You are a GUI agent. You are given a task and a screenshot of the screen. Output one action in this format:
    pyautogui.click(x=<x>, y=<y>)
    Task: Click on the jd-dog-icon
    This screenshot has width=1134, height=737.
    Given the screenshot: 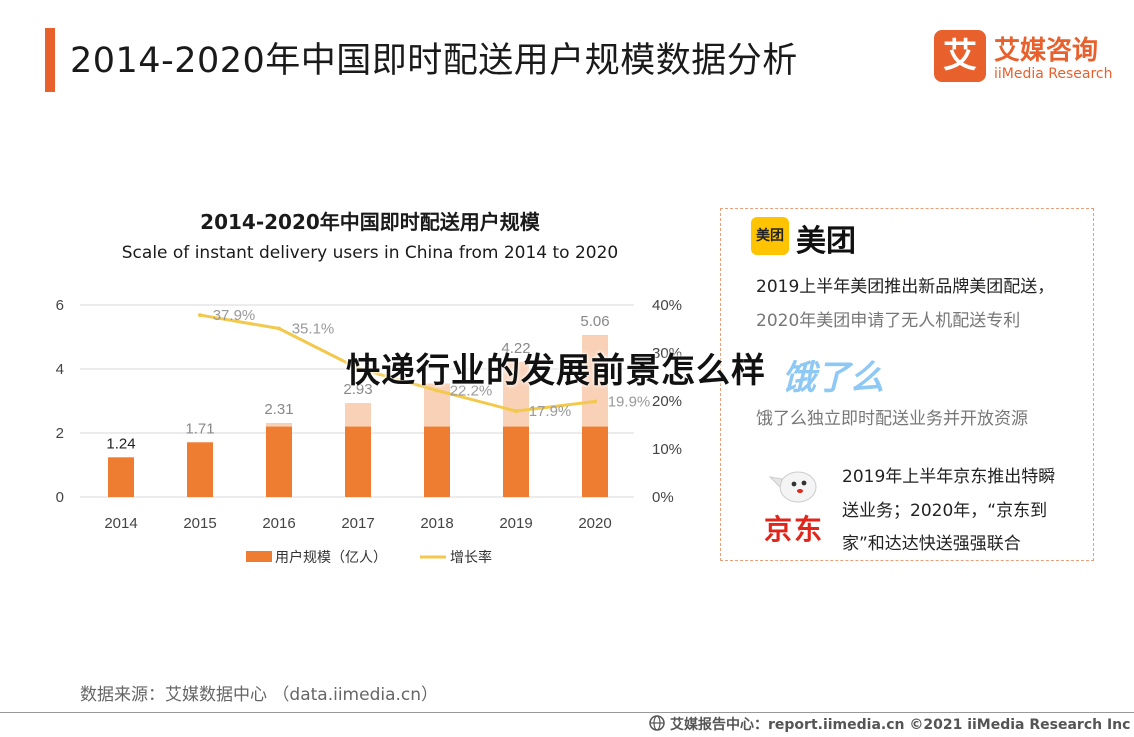 What is the action you would take?
    pyautogui.click(x=792, y=487)
    